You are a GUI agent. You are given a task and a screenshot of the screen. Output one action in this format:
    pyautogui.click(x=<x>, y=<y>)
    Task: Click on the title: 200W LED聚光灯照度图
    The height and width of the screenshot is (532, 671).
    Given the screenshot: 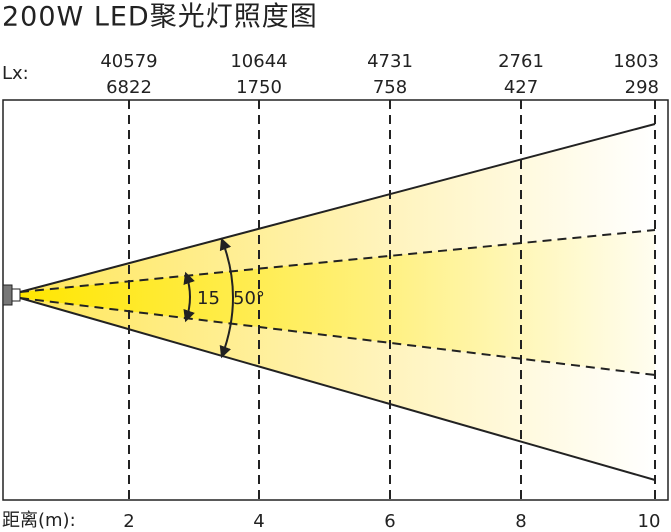 What is the action you would take?
    pyautogui.click(x=160, y=17)
    